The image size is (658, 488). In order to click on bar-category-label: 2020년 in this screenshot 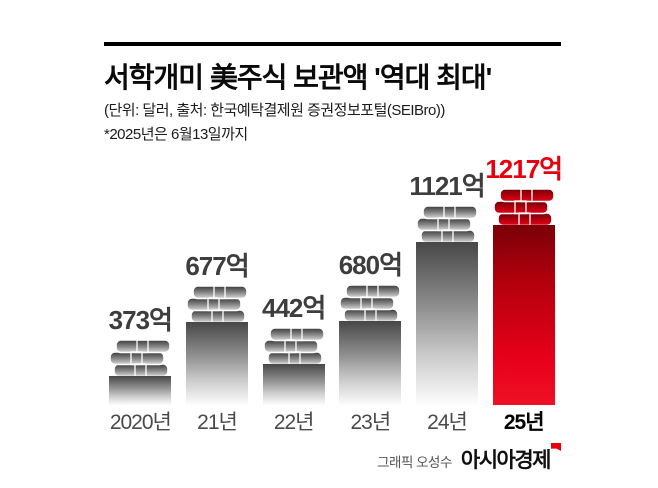, I will do `click(140, 422)`.